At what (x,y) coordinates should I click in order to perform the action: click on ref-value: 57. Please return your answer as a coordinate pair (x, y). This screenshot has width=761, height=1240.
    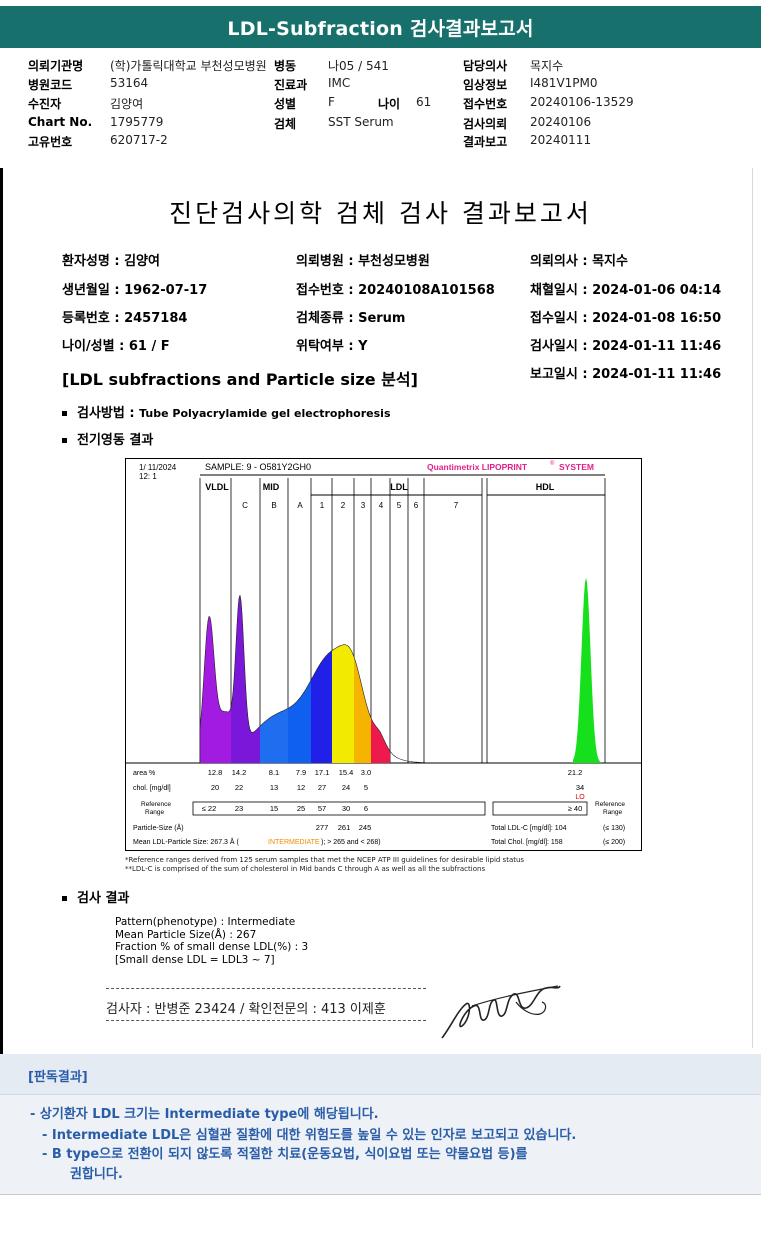
    Looking at the image, I should click on (322, 808).